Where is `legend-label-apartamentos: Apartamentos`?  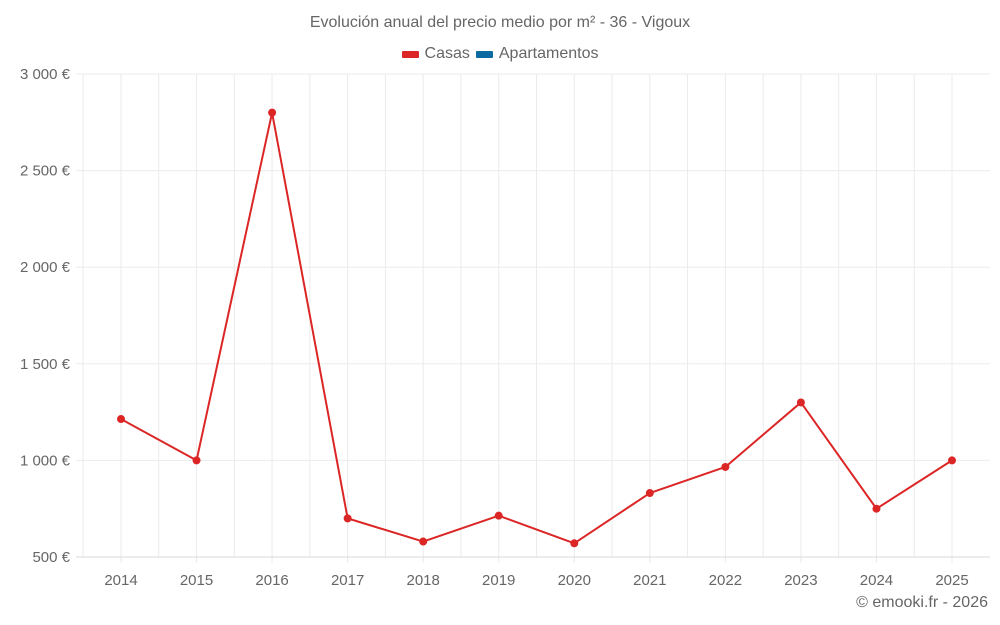 legend-label-apartamentos: Apartamentos is located at coordinates (548, 53).